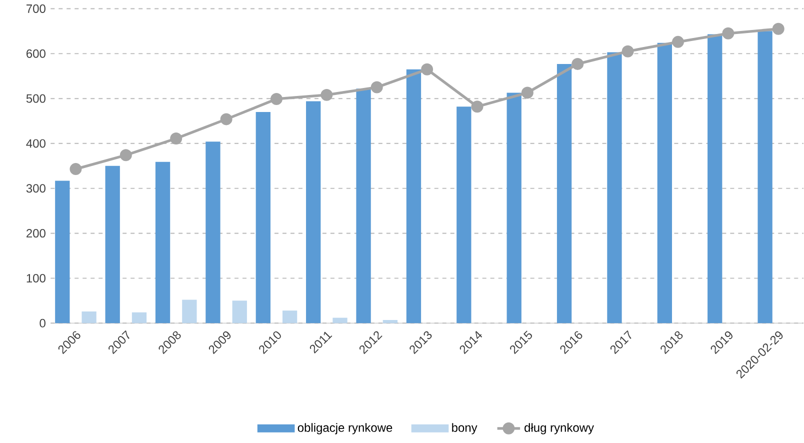 The image size is (804, 443). Describe the element at coordinates (36, 278) in the screenshot. I see `y-tick-label: 100` at that location.